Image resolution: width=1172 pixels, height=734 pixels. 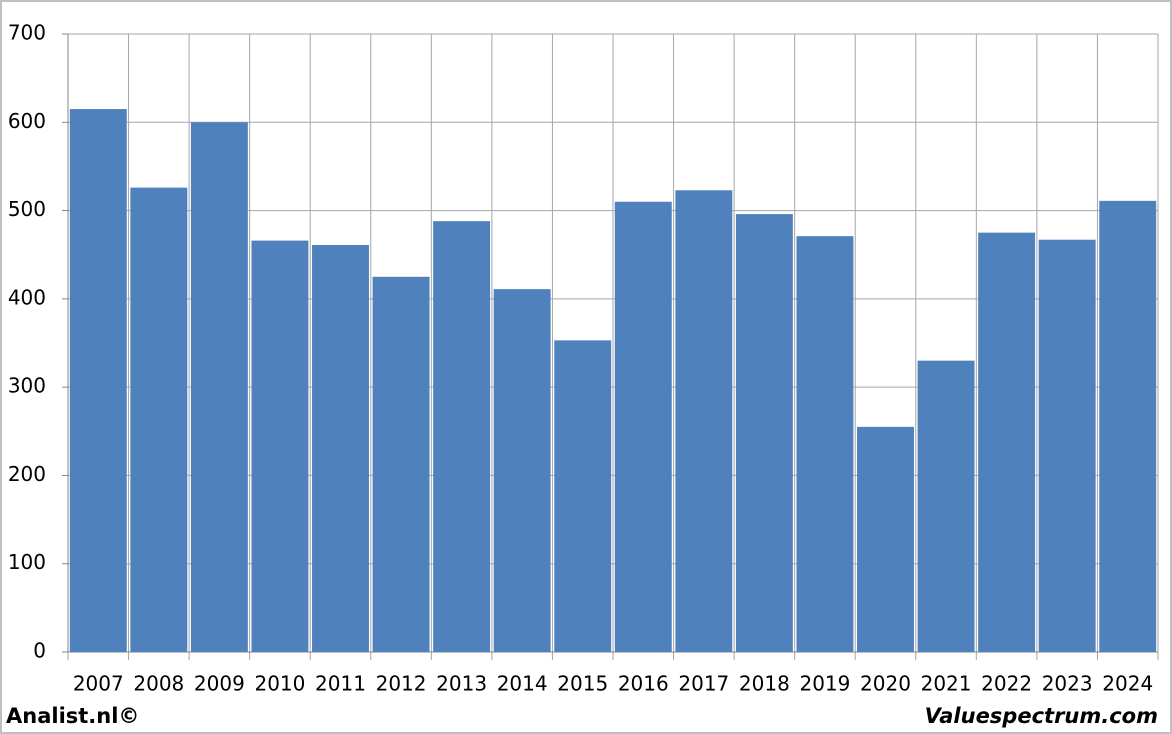 What do you see at coordinates (27, 209) in the screenshot?
I see `y-tick-label: 500` at bounding box center [27, 209].